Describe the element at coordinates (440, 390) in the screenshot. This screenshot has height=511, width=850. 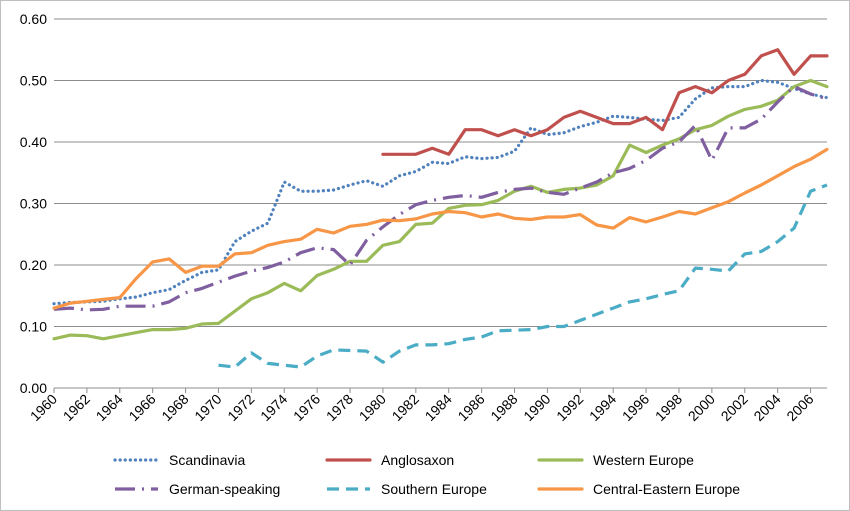
I see `x-axis` at that location.